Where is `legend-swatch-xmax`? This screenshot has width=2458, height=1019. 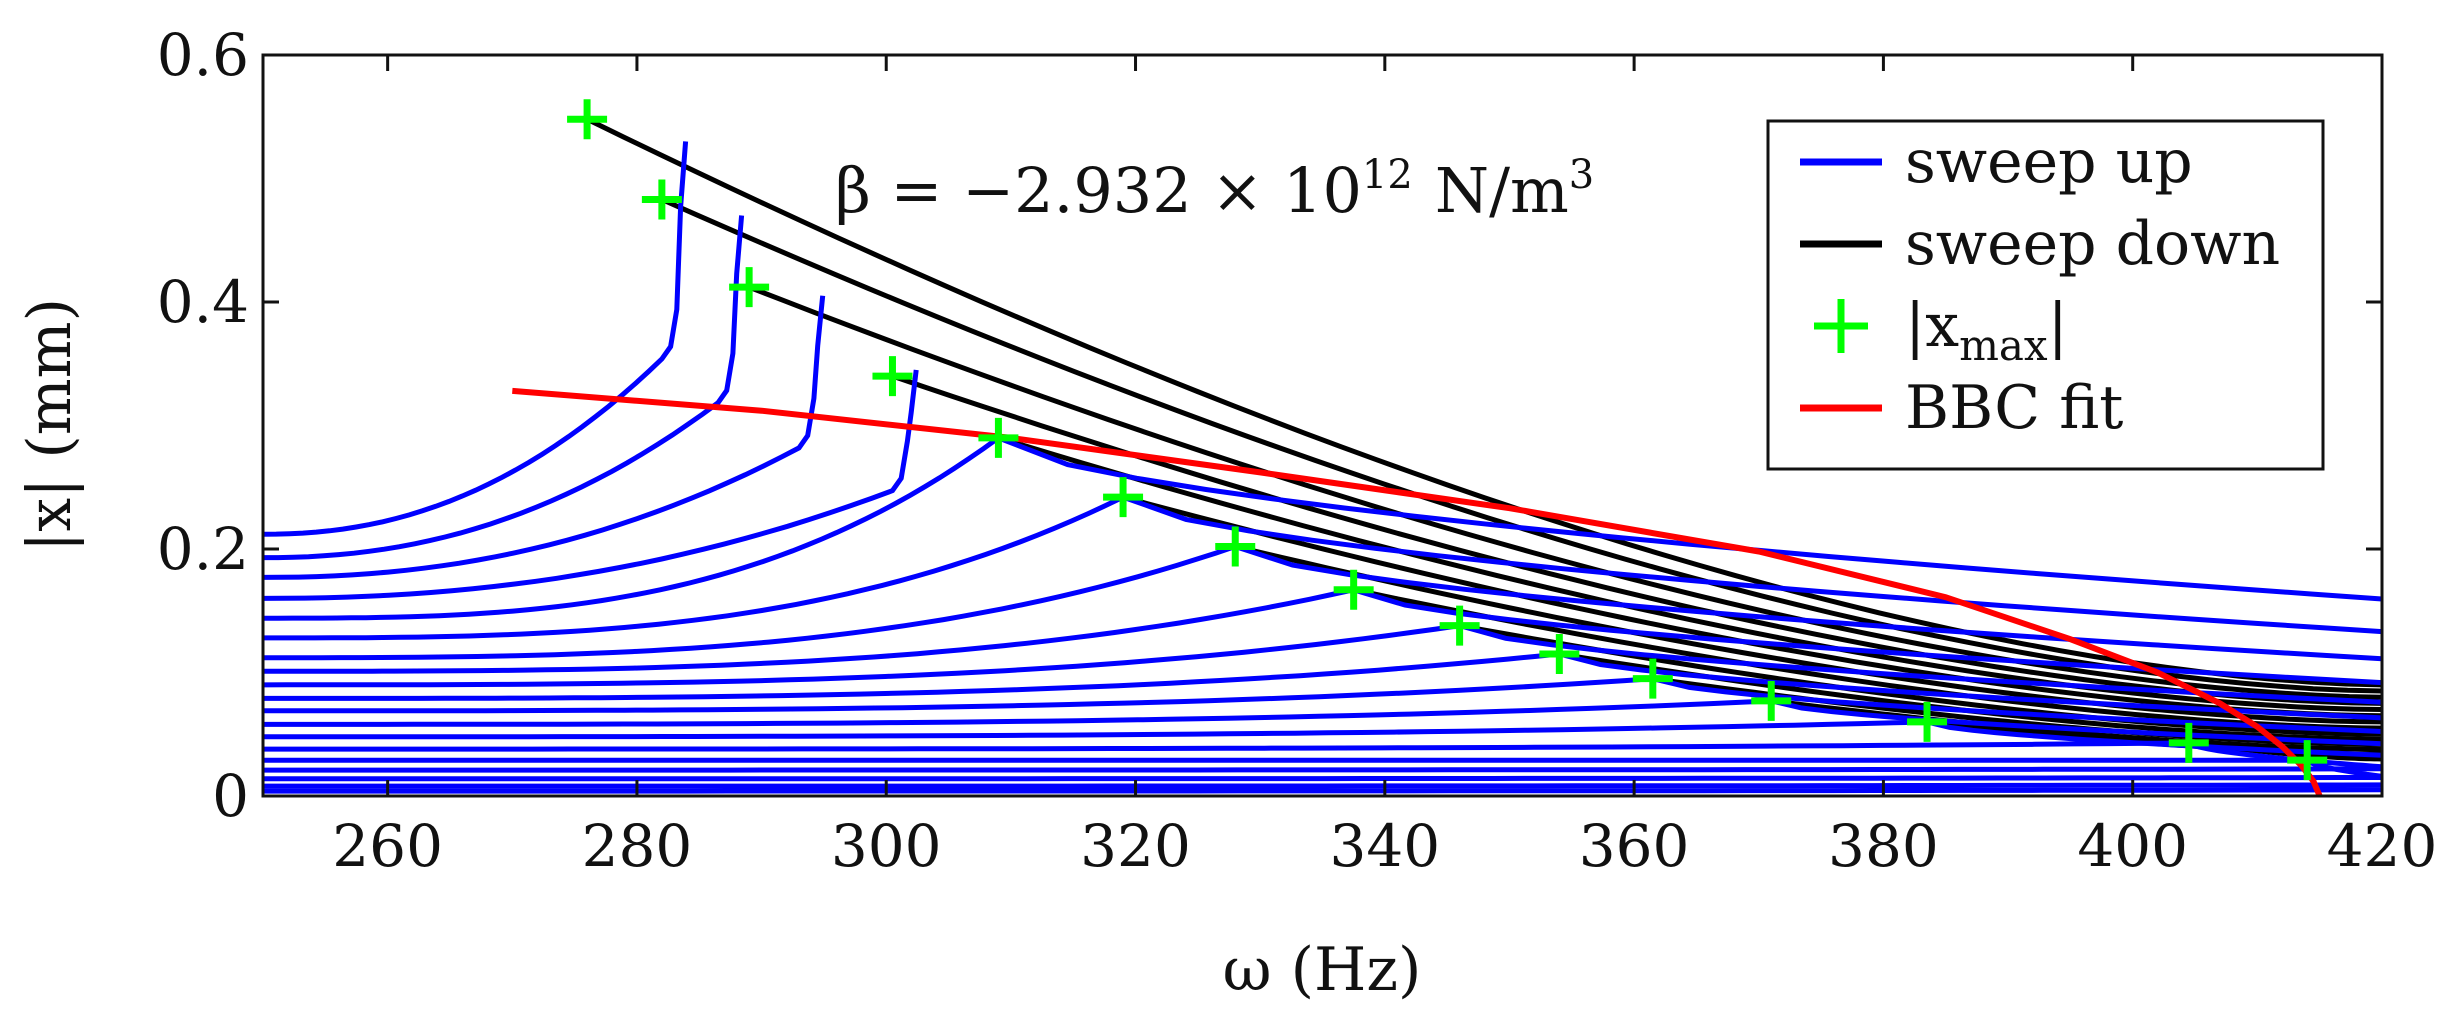 legend-swatch-xmax is located at coordinates (1841, 326).